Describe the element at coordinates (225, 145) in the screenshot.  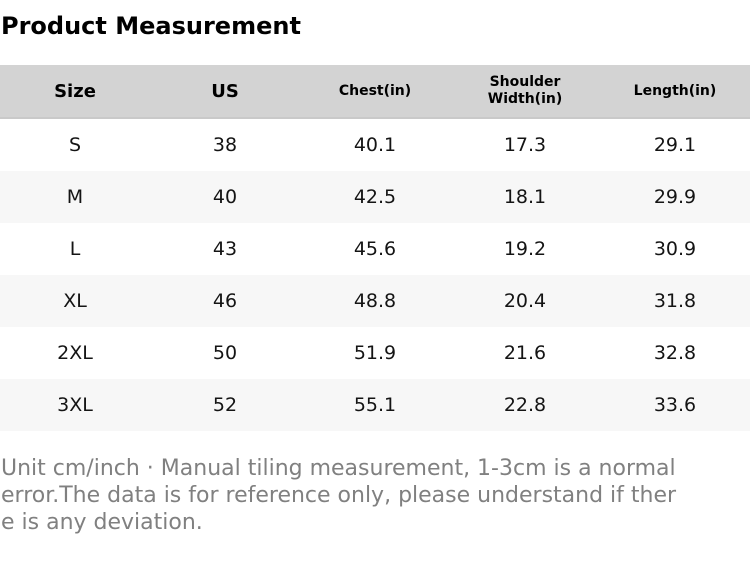
I see `cell-us: 38` at that location.